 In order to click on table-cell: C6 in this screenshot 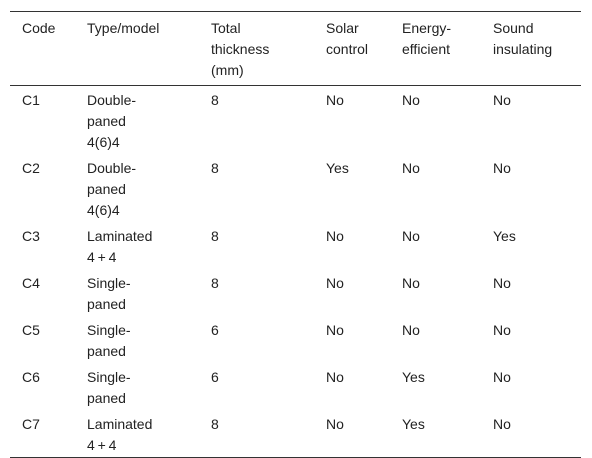, I will do `click(42, 386)`.